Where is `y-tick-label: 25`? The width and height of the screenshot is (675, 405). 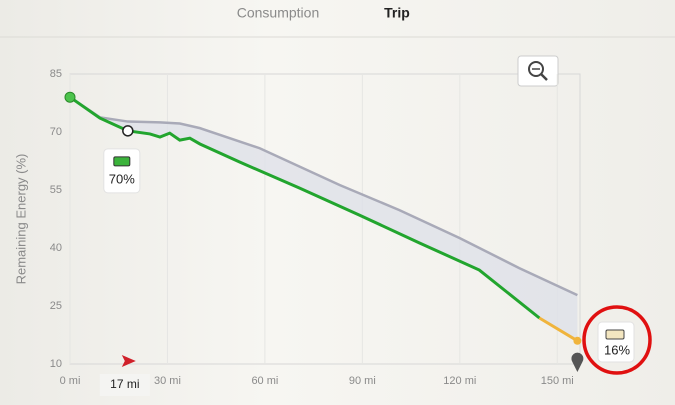
y-tick-label: 25 is located at coordinates (56, 306).